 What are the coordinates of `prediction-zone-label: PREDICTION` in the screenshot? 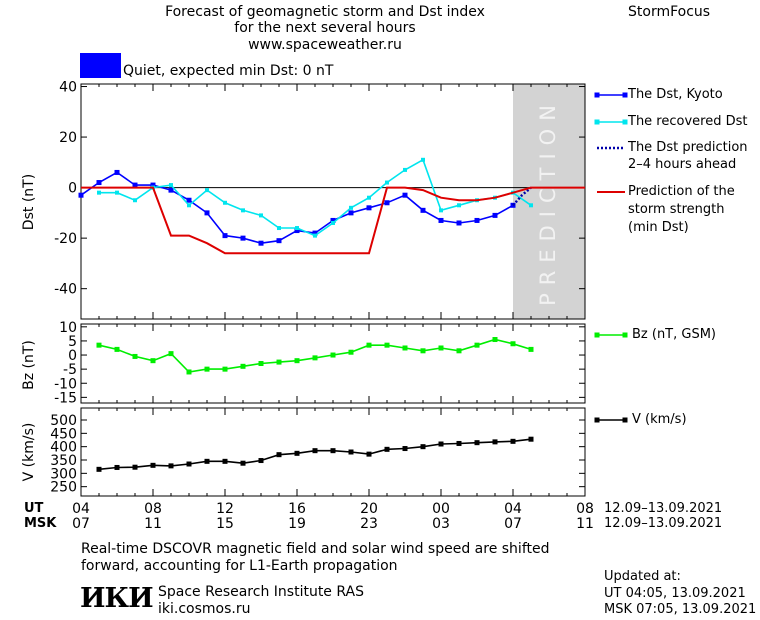 It's located at (548, 201).